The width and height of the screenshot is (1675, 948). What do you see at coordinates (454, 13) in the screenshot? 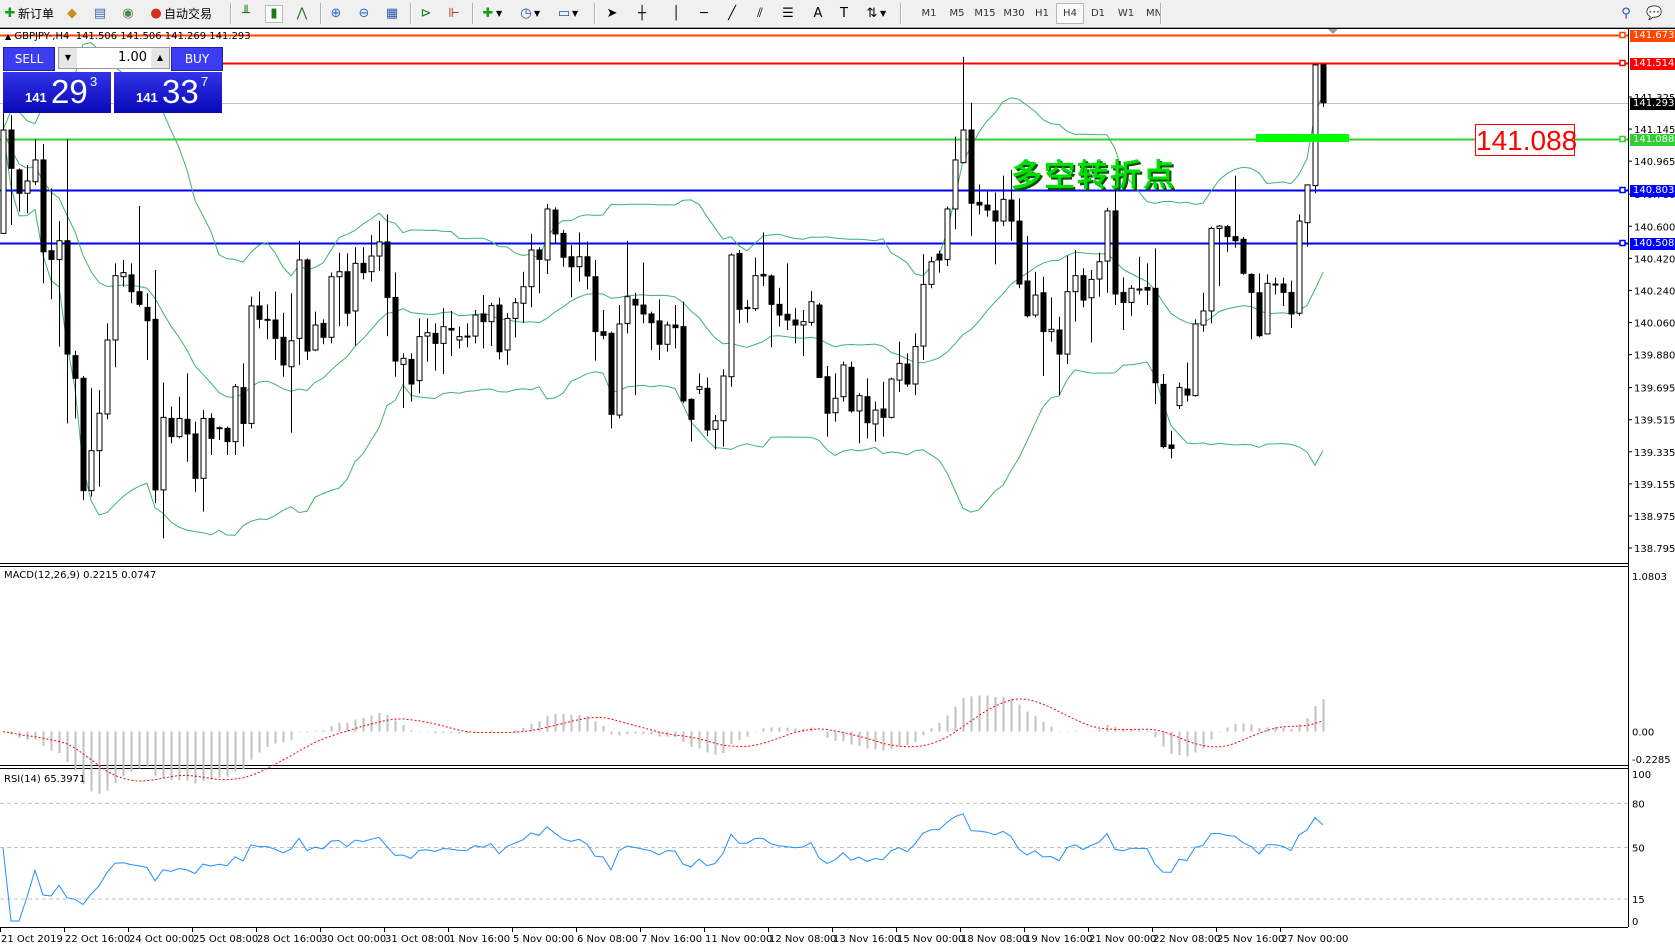
I see `chart-shift-button: ⊩` at bounding box center [454, 13].